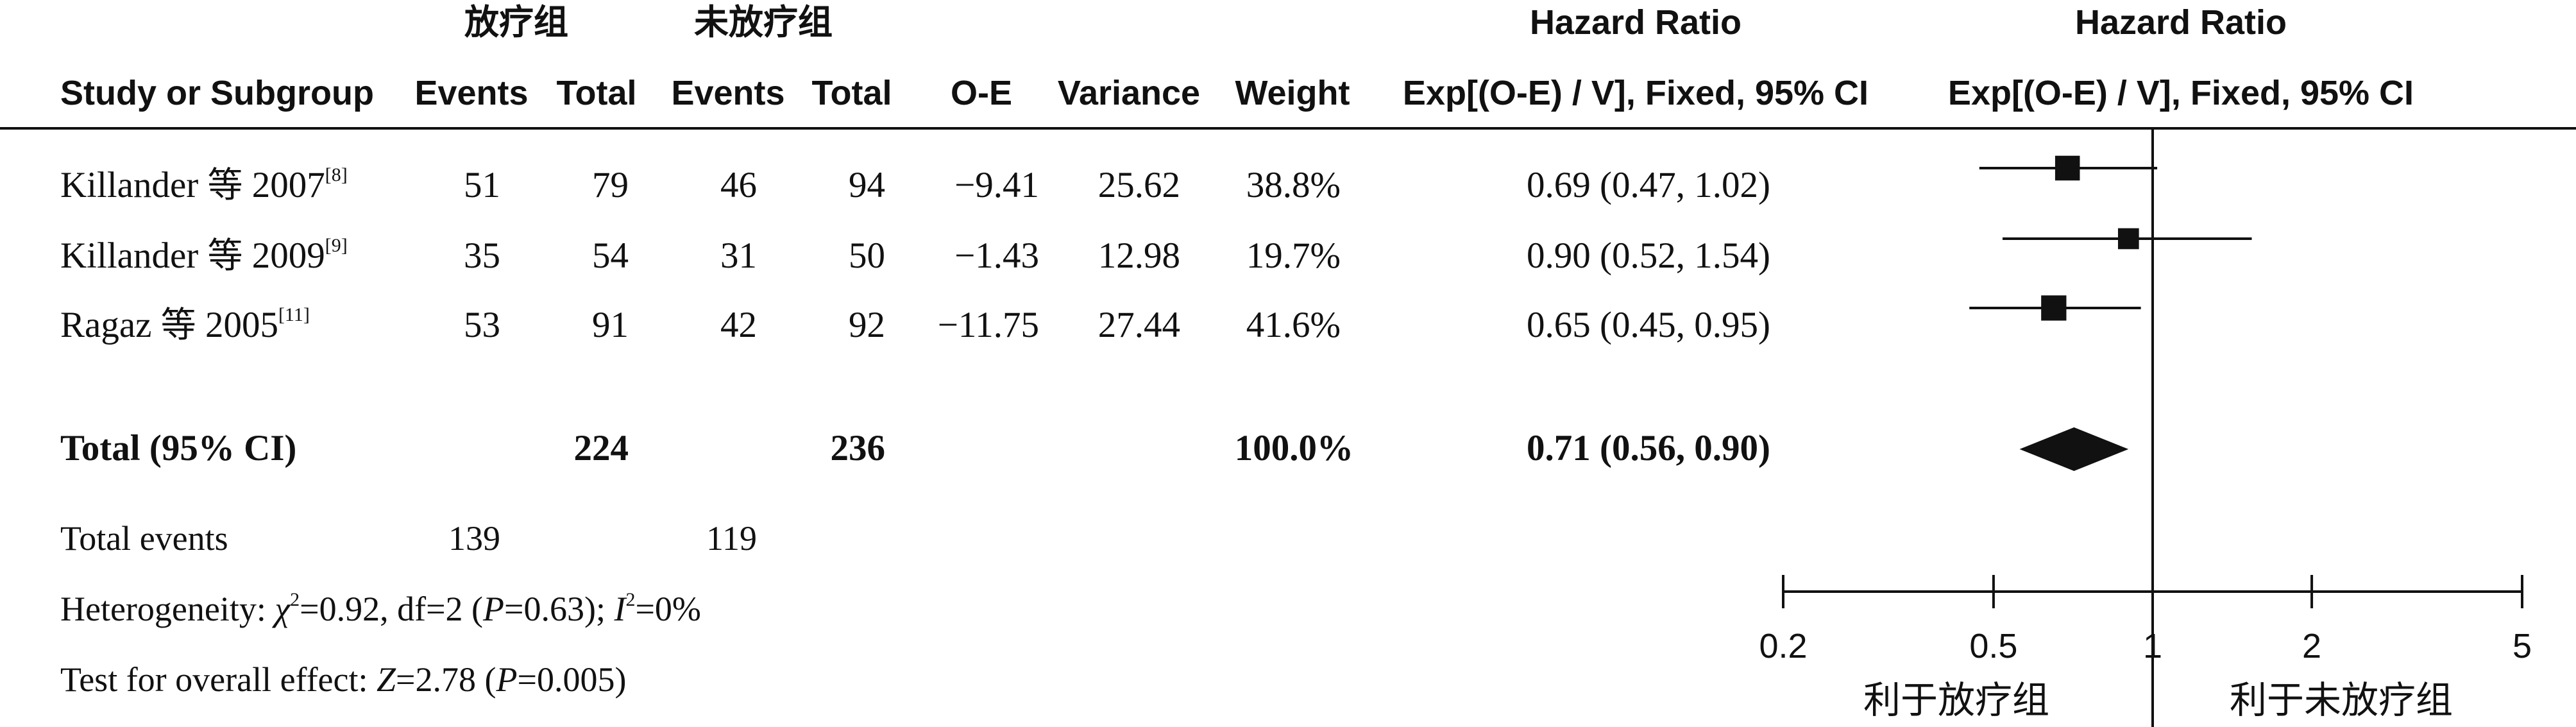 The height and width of the screenshot is (727, 2576). I want to click on study-year: 2005, so click(241, 325).